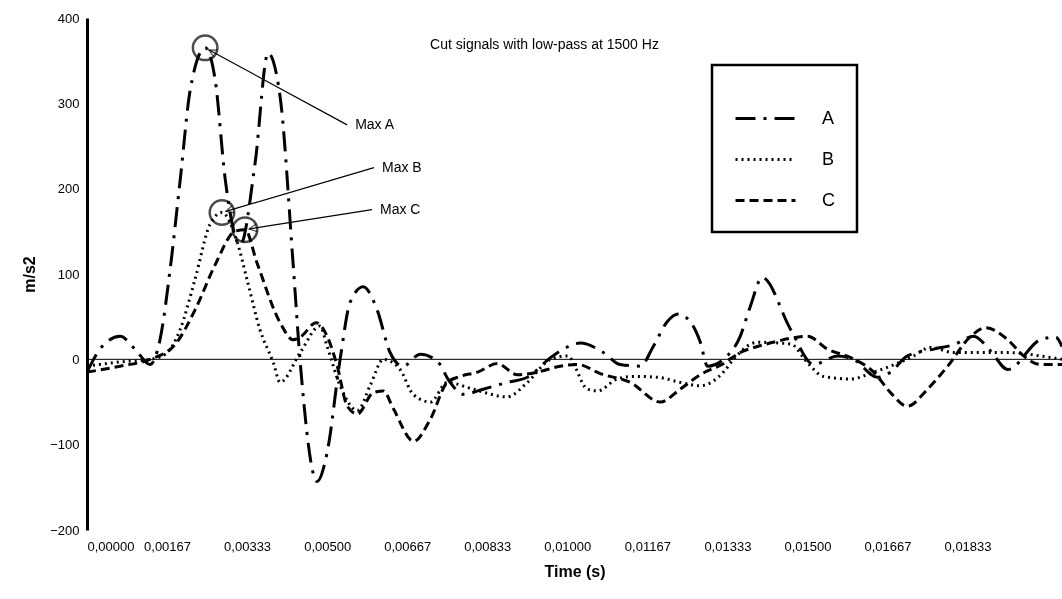  What do you see at coordinates (568, 546) in the screenshot?
I see `x-tick-label: 0,01000` at bounding box center [568, 546].